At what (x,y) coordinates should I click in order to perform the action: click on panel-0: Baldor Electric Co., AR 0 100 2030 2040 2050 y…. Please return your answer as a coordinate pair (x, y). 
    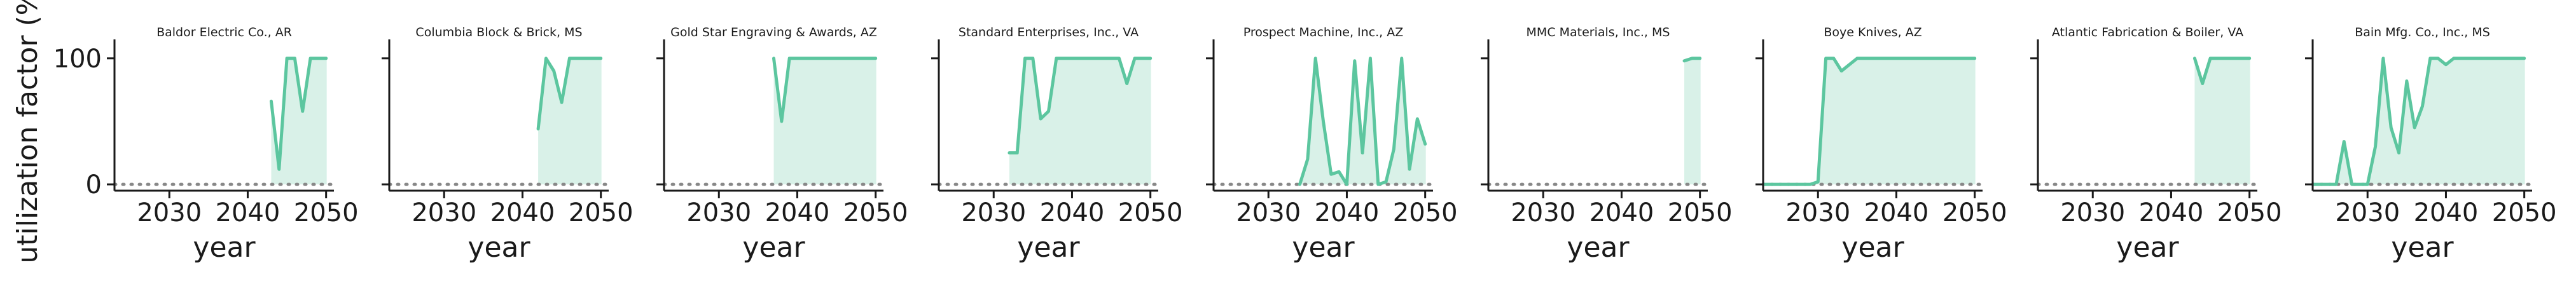
    Looking at the image, I should click on (206, 144).